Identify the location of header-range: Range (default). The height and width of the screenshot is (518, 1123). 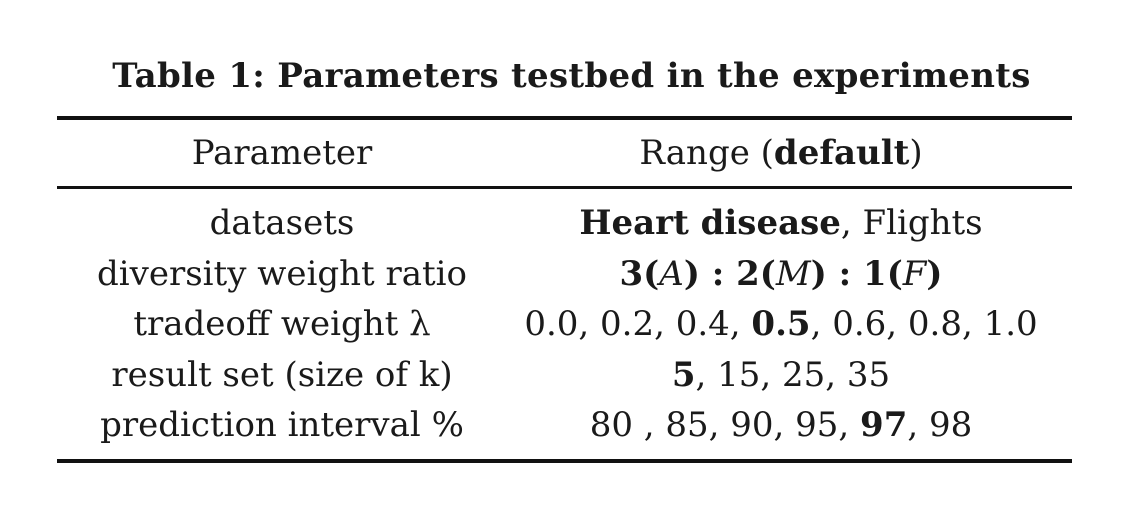
(781, 153).